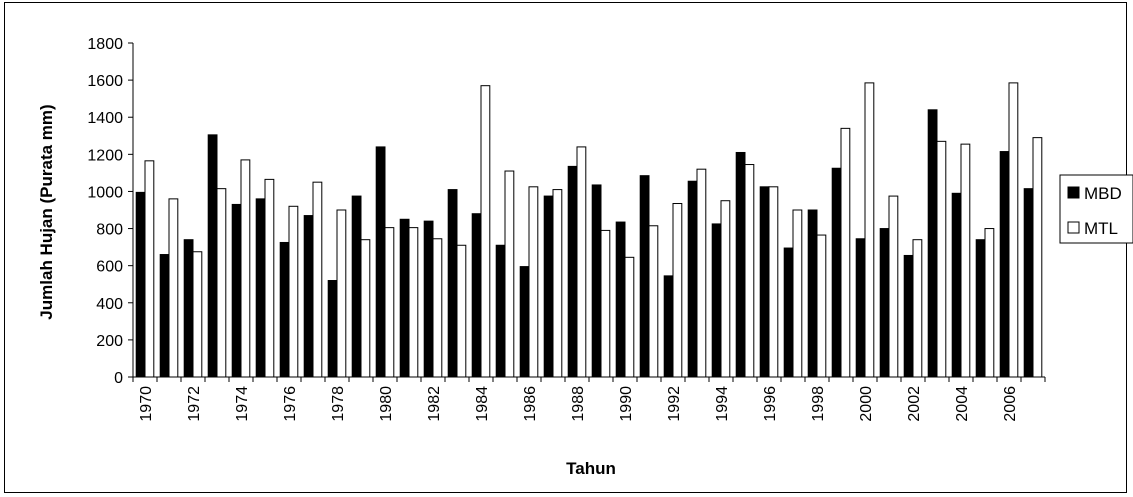 This screenshot has width=1133, height=497. Describe the element at coordinates (269, 278) in the screenshot. I see `bar-mtl-1975` at that location.